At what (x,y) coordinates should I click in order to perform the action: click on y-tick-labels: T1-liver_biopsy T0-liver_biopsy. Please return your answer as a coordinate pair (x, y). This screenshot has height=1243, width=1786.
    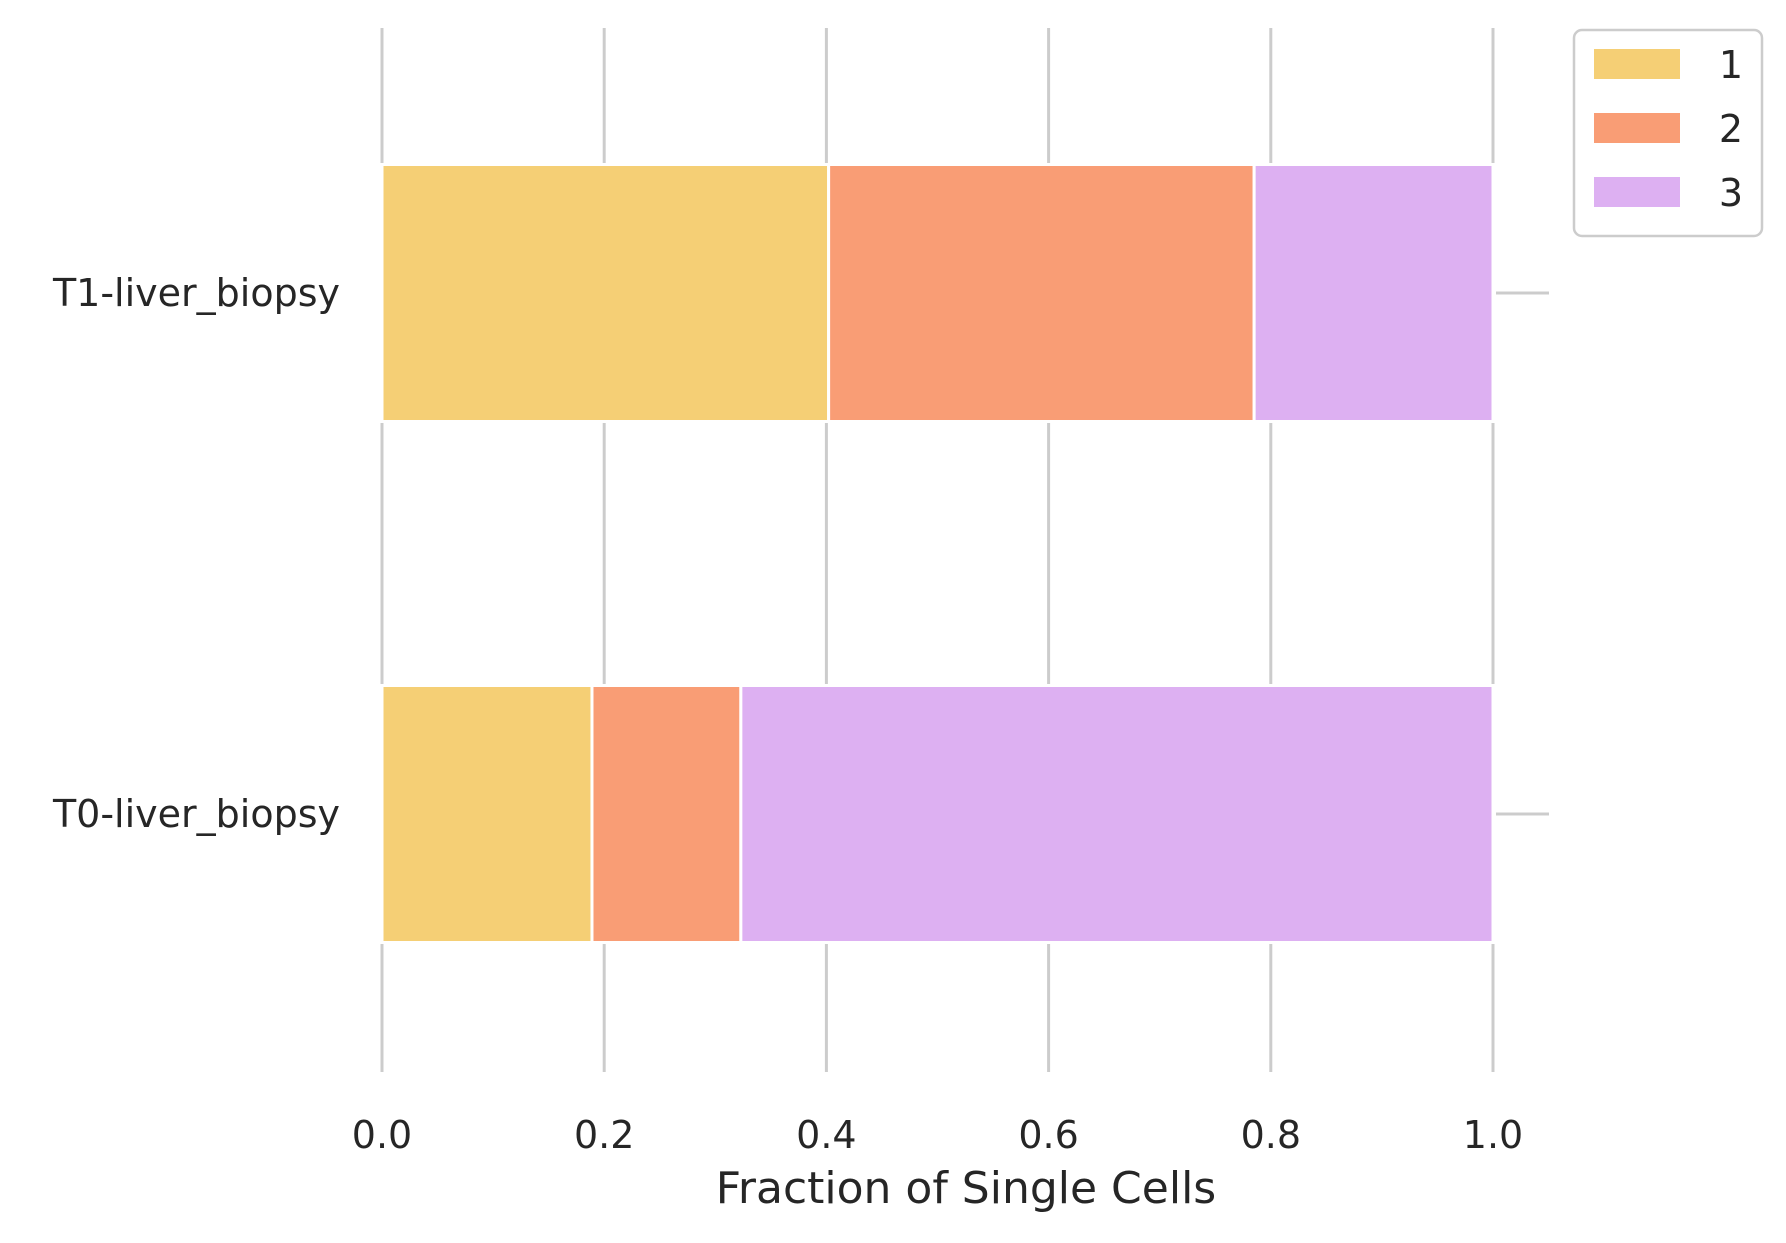
    Looking at the image, I should click on (196, 553).